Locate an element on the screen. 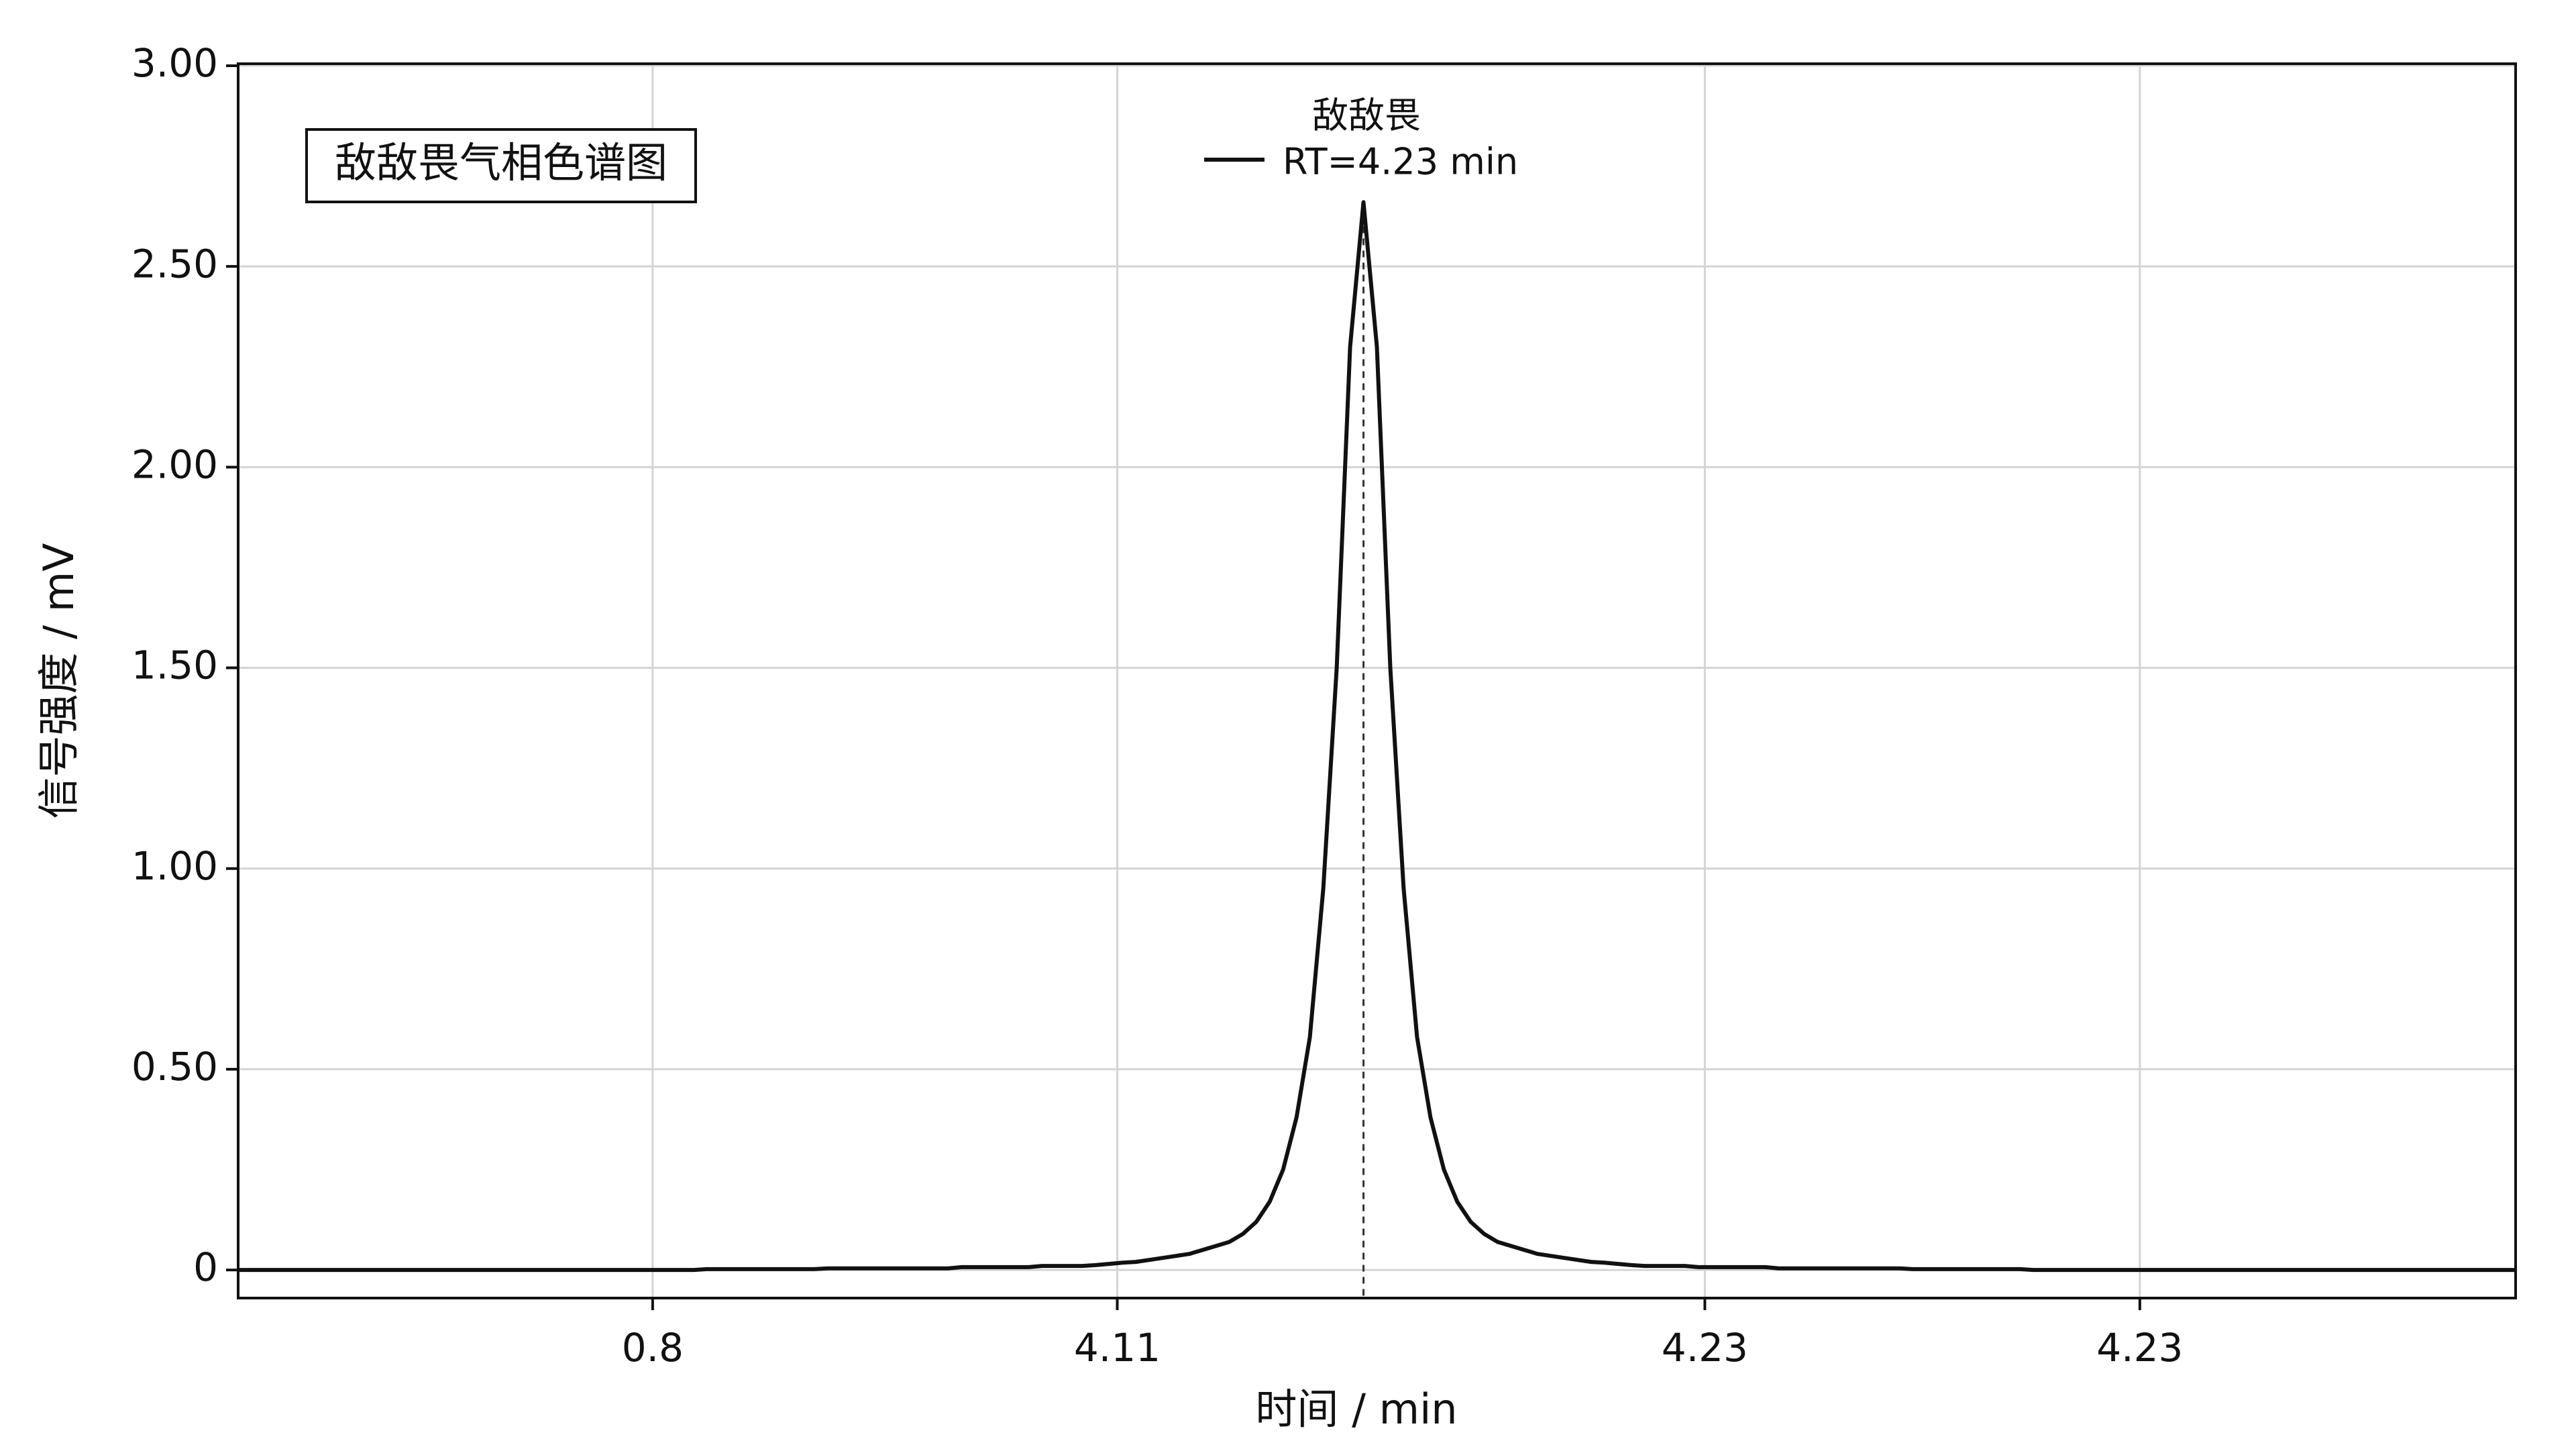 The image size is (2576, 1449). y-axis-title: 信号强度 / mV is located at coordinates (58, 680).